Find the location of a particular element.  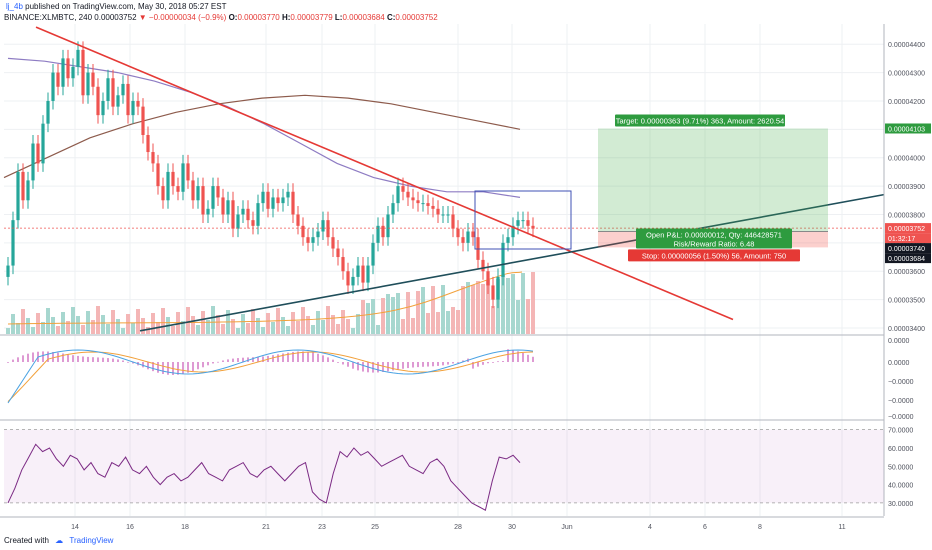

tradingview-brand: TradingView is located at coordinates (91, 540).